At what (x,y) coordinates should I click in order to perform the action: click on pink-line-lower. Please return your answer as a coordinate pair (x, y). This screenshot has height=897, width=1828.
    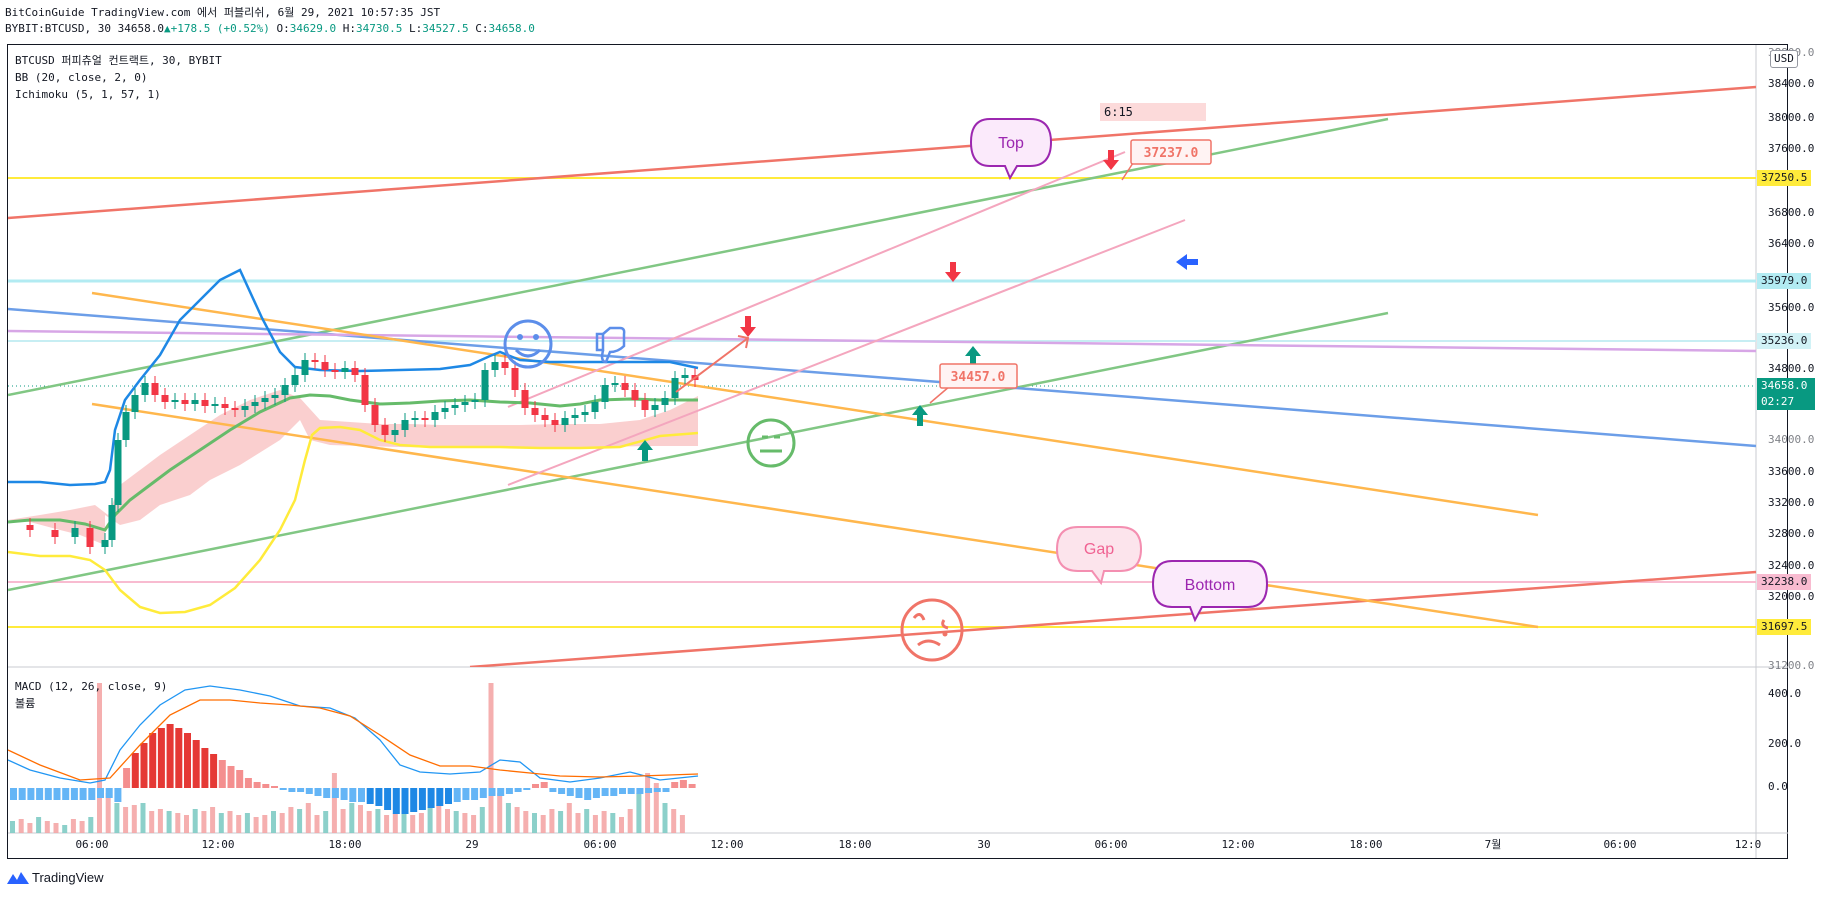
    Looking at the image, I should click on (846, 352).